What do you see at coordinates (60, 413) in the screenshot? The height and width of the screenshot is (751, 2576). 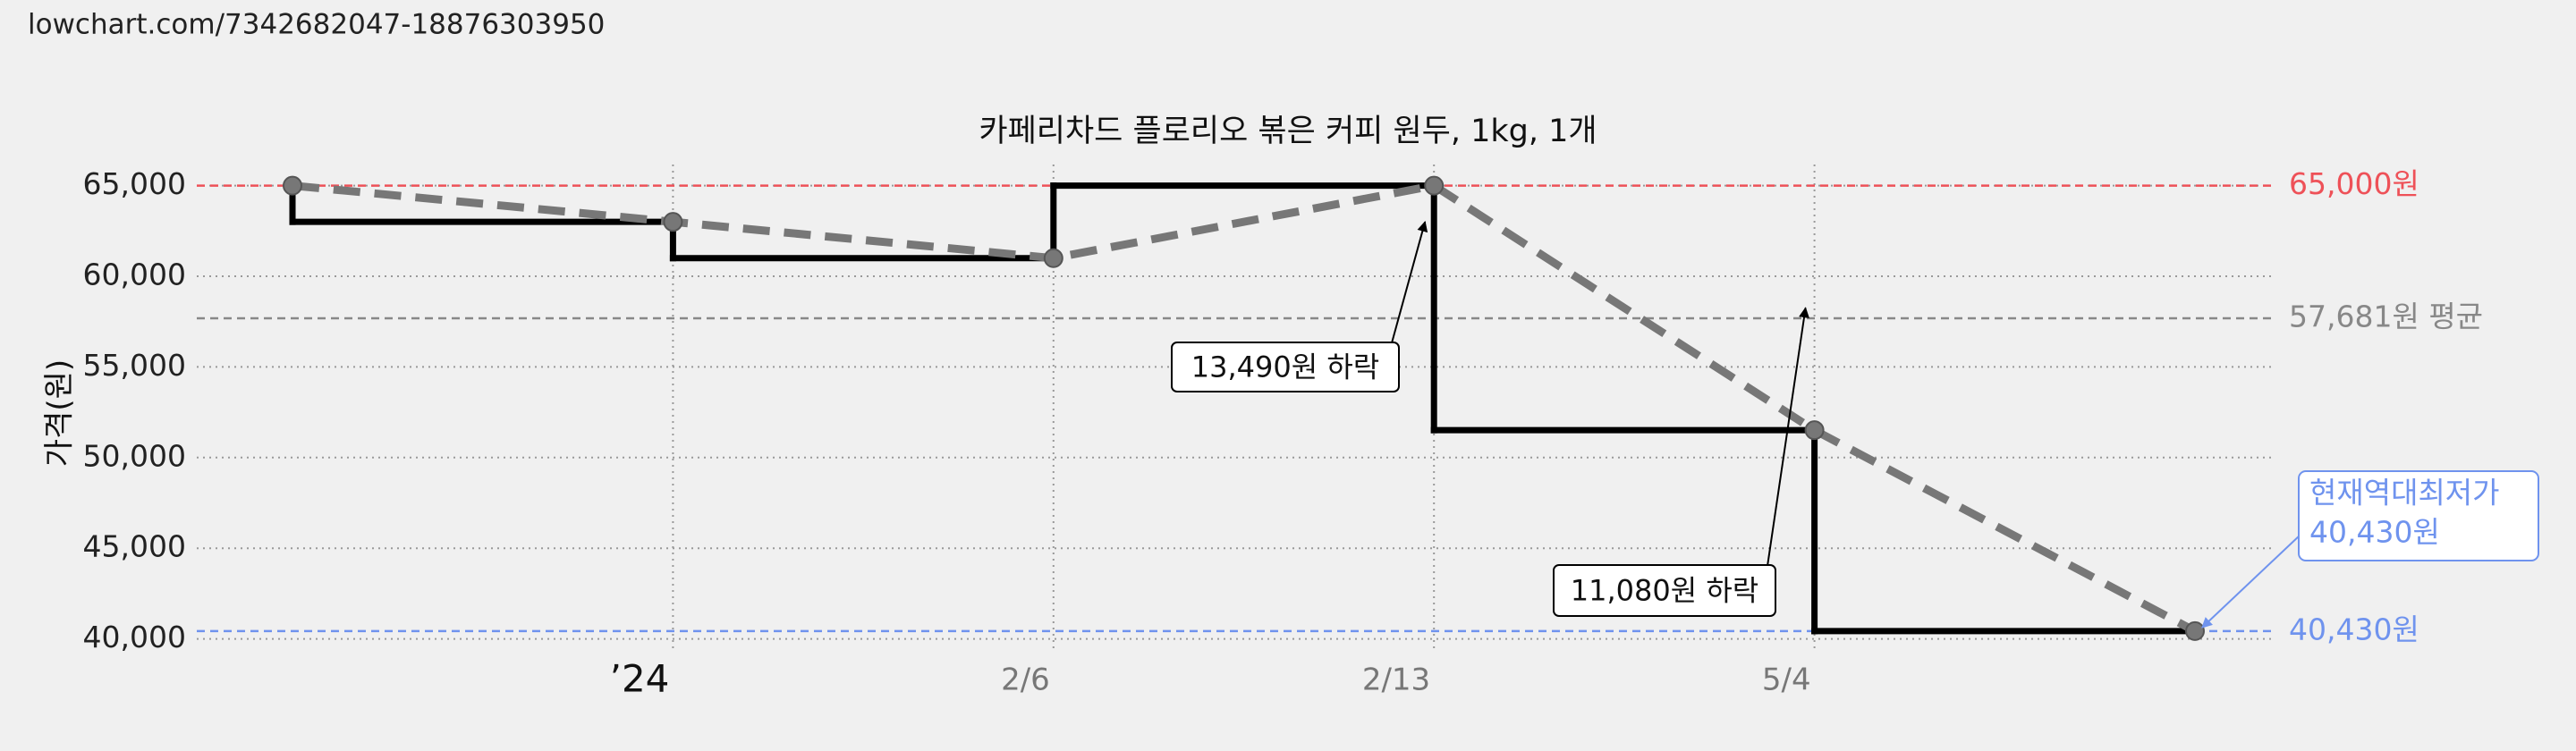 I see `y-axis-label: 가격(원)` at bounding box center [60, 413].